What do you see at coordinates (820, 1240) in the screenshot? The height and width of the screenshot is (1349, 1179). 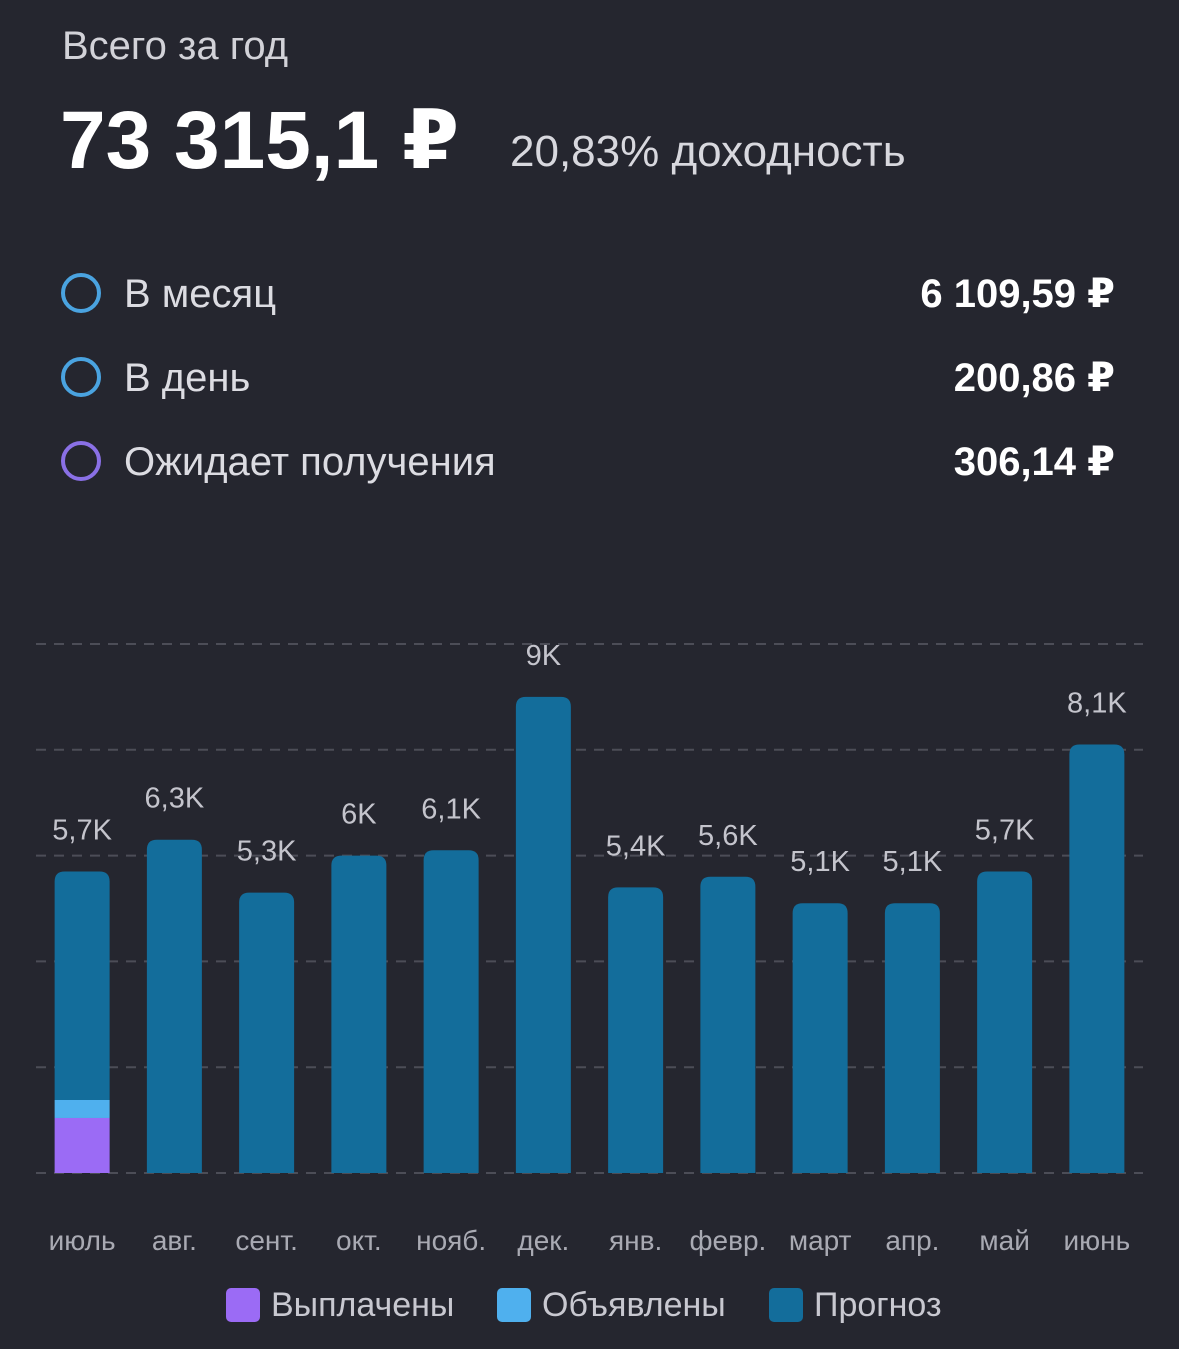 I see `x-tick-label: март` at bounding box center [820, 1240].